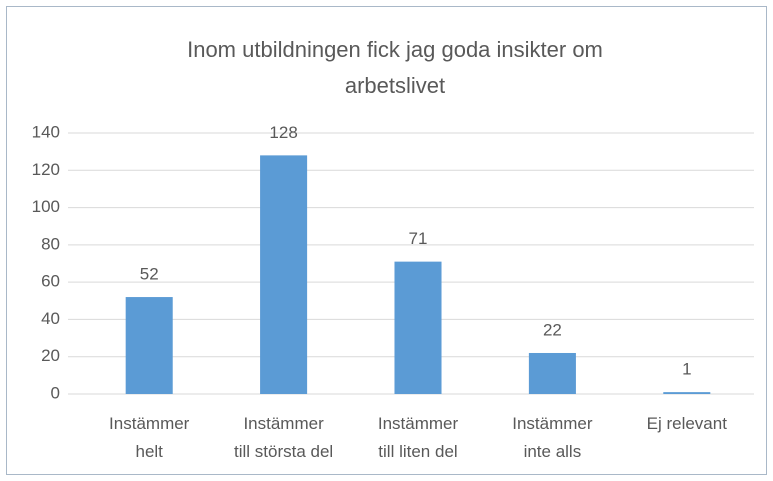 The width and height of the screenshot is (773, 481). Describe the element at coordinates (55, 392) in the screenshot. I see `y-tick-label: 0` at that location.